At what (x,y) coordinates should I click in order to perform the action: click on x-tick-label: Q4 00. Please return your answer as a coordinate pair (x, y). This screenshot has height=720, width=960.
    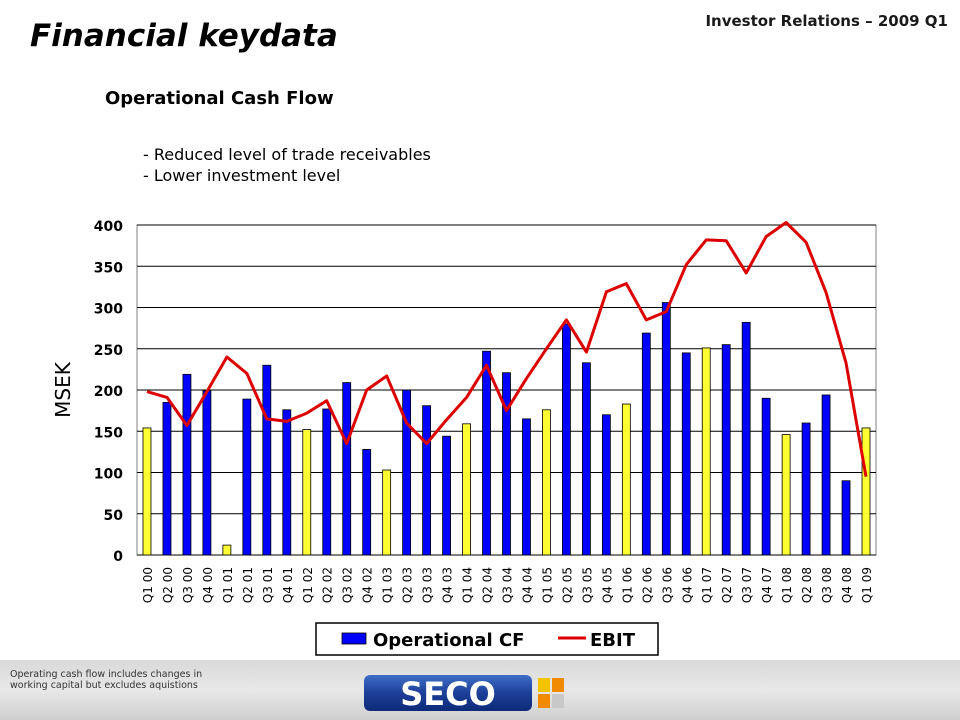
    Looking at the image, I should click on (208, 585).